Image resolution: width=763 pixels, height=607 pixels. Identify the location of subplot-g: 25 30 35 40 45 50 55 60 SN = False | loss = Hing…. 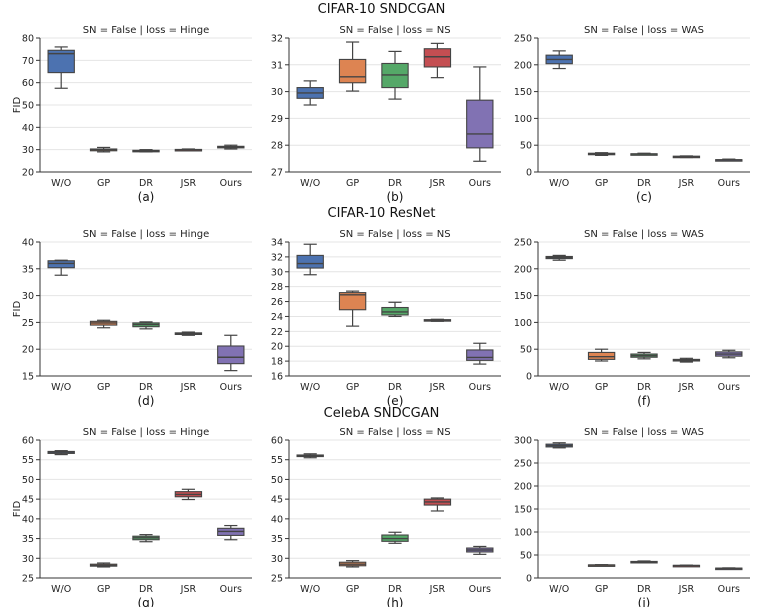
(132, 517).